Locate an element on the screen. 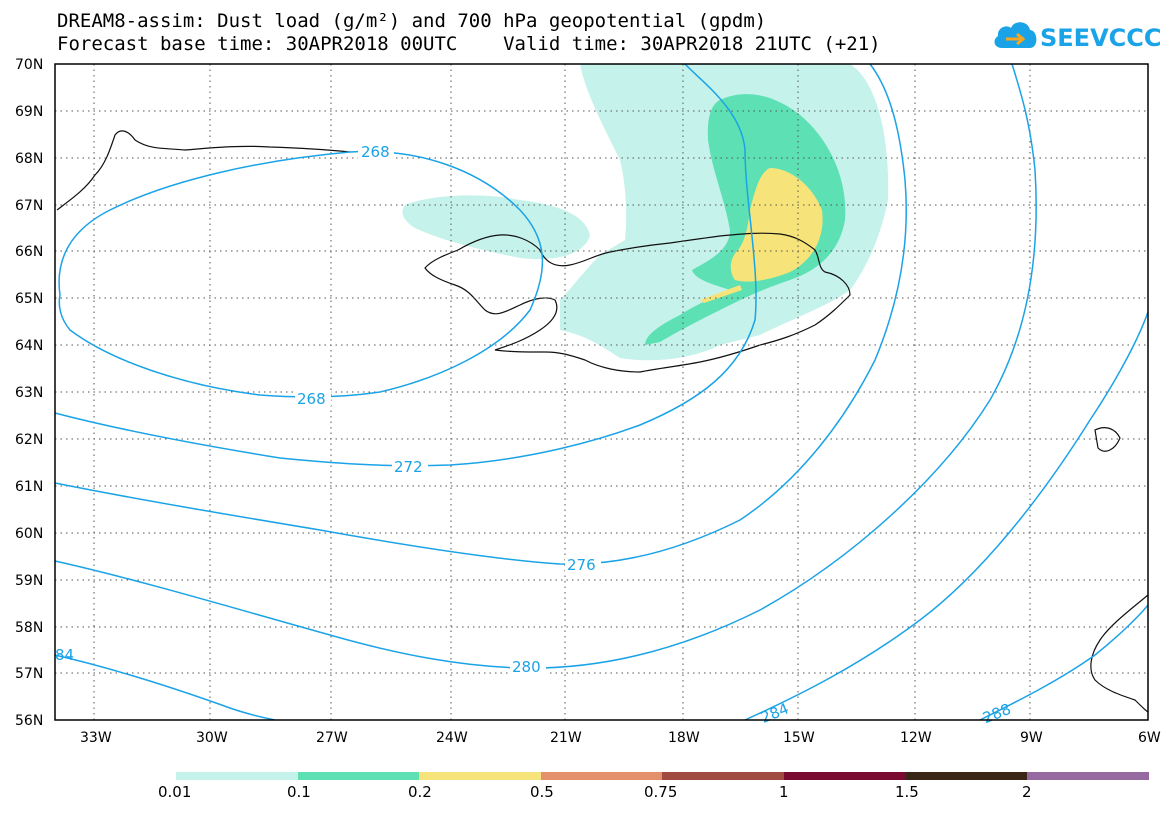 This screenshot has height=815, width=1175. contour-label: 284 is located at coordinates (774, 712).